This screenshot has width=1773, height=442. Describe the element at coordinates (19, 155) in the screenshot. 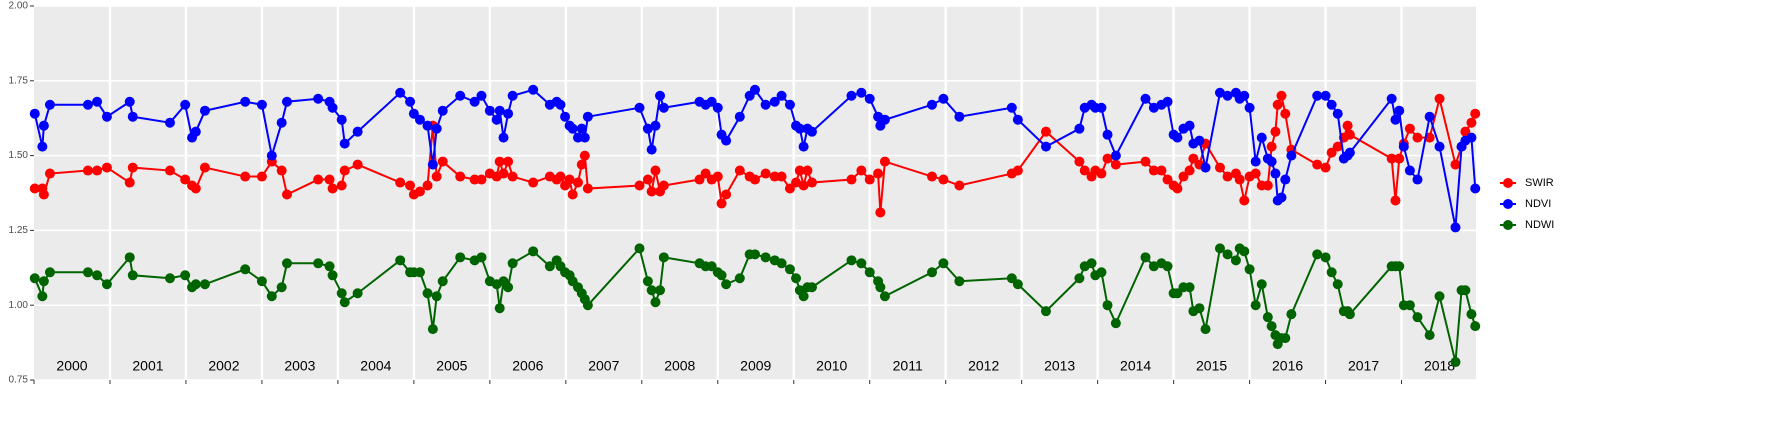

I see `y-tick-label: 1.50` at that location.